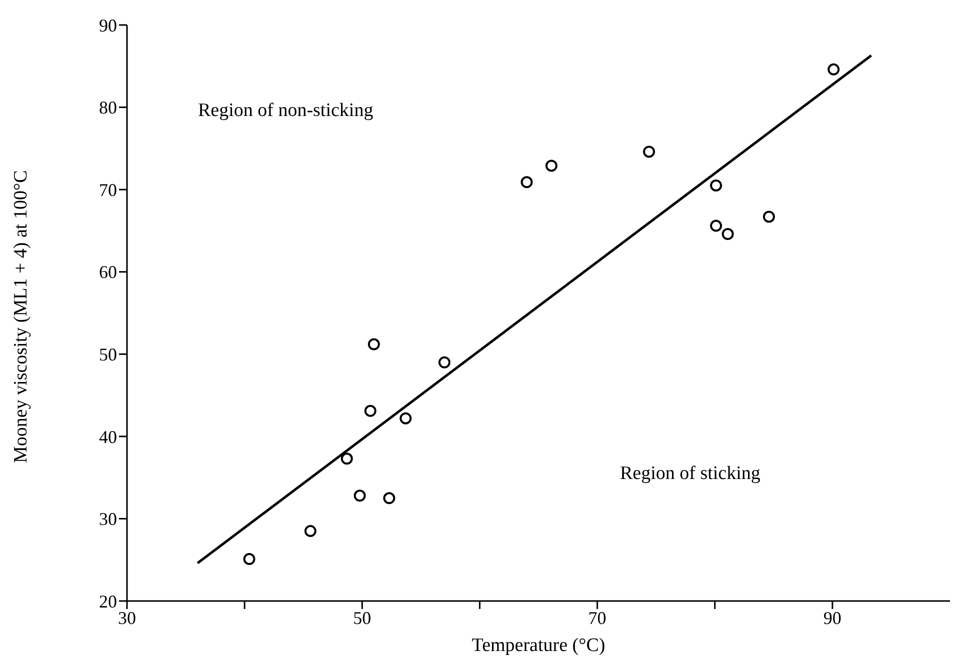 The image size is (958, 665). I want to click on y-tick-label: 50, so click(108, 354).